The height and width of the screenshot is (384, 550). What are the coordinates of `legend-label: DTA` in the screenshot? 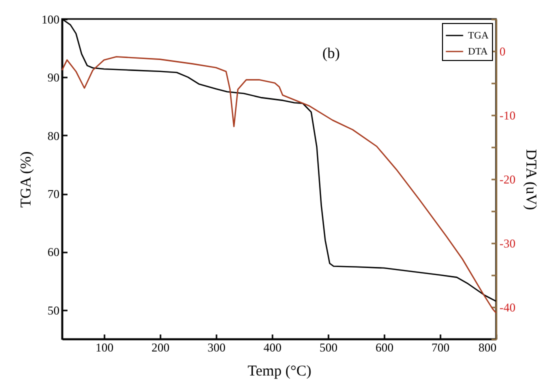 It's located at (478, 52).